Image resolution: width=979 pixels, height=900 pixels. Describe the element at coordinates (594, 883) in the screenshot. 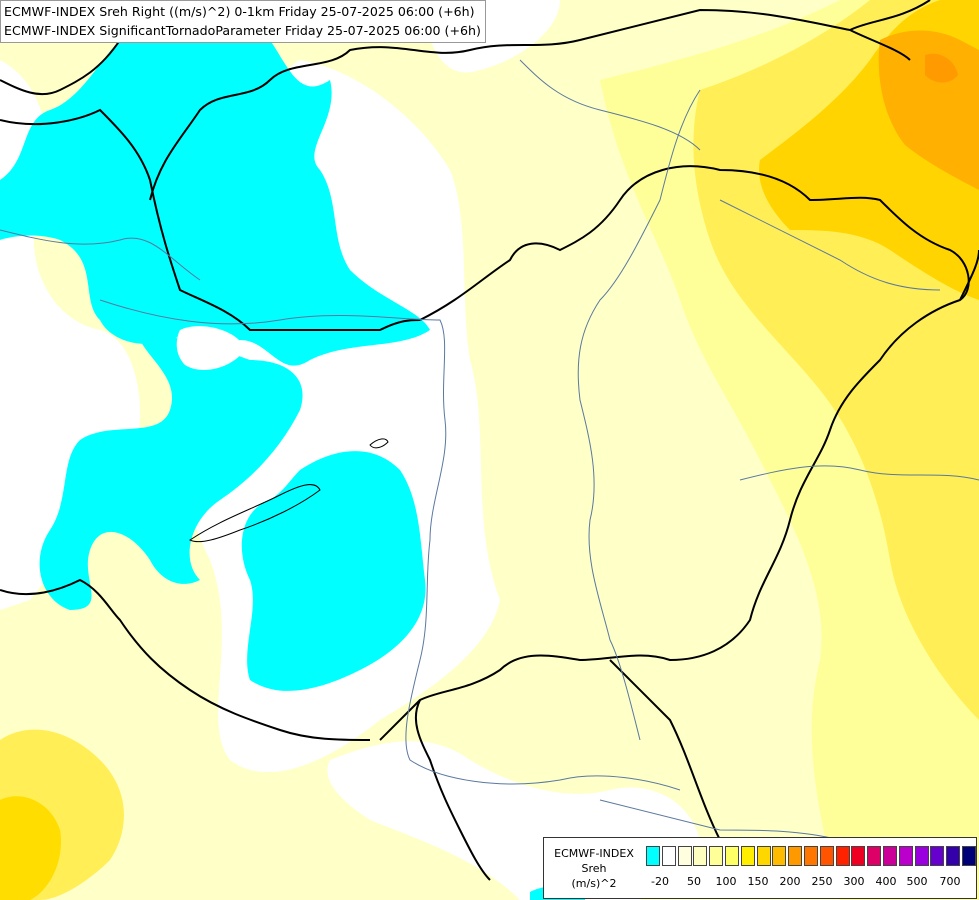

I see `legend-title-line-3: (m/s)^2` at that location.